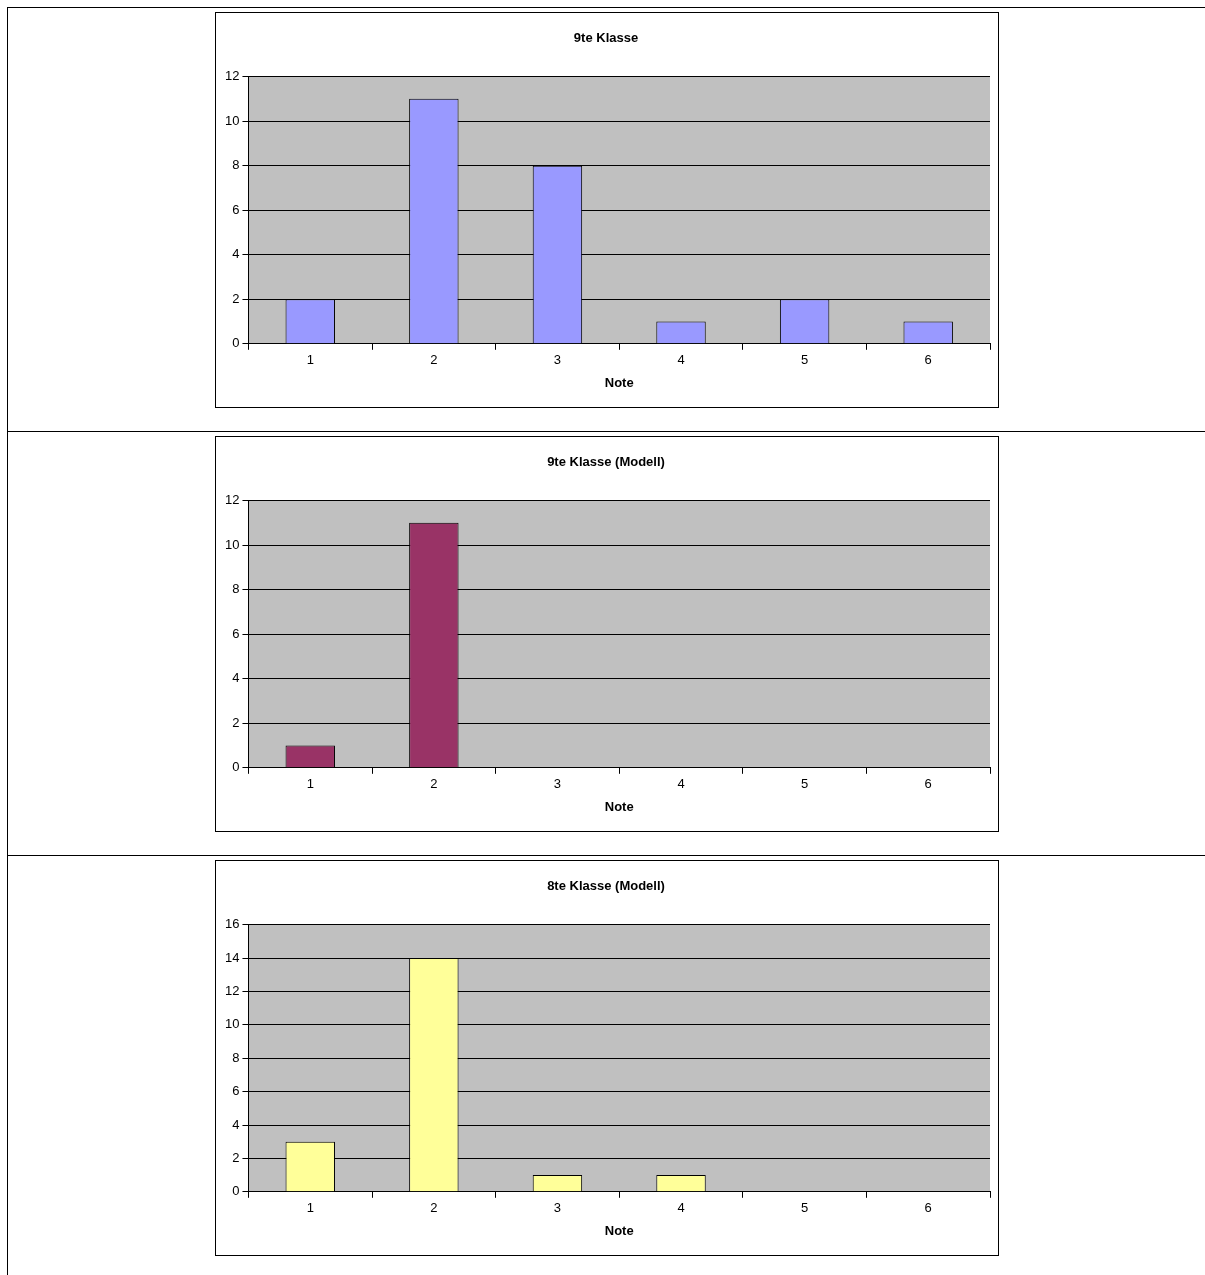 The height and width of the screenshot is (1275, 1205). Describe the element at coordinates (606, 38) in the screenshot. I see `chart-title: 9te Klasse` at that location.